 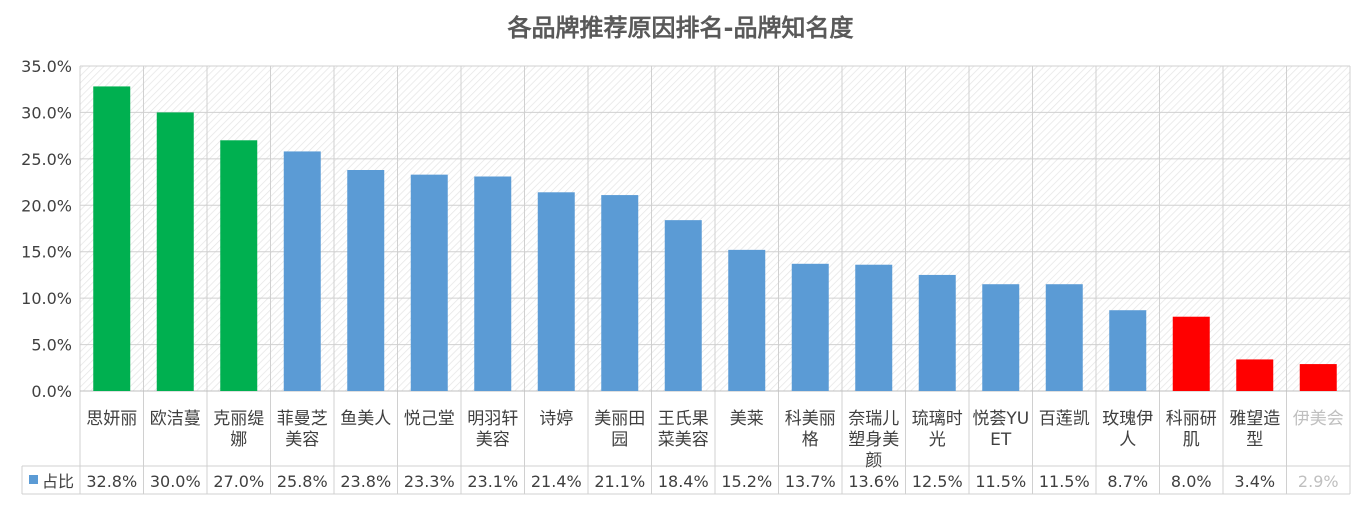 What do you see at coordinates (937, 481) in the screenshot?
I see `value-label: 12.5%` at bounding box center [937, 481].